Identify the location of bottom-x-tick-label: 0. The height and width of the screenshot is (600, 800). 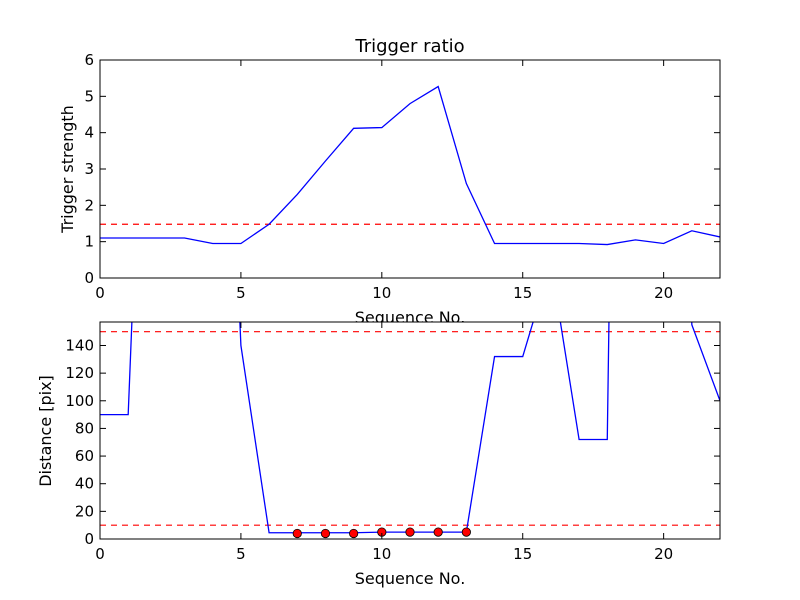
(100, 554).